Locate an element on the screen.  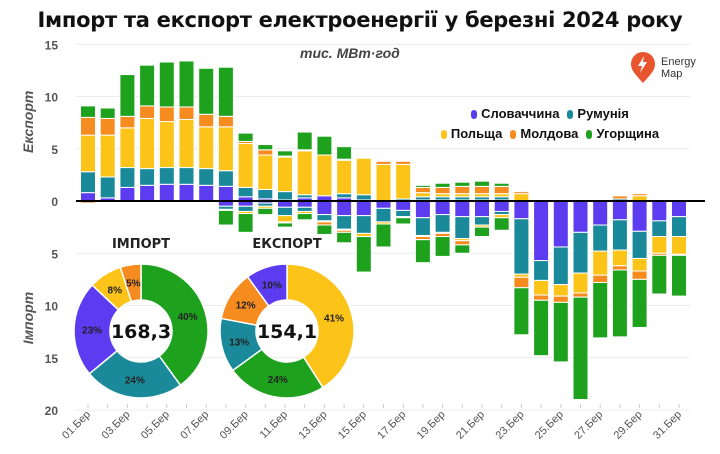
unit-label: тис. МВт·год is located at coordinates (350, 53).